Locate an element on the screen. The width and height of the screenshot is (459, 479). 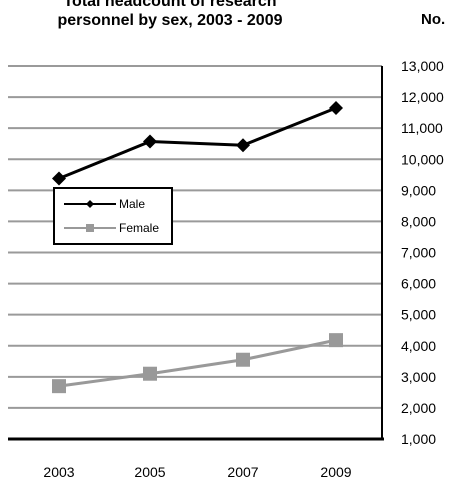
x-tick-label: 2005 is located at coordinates (149, 471).